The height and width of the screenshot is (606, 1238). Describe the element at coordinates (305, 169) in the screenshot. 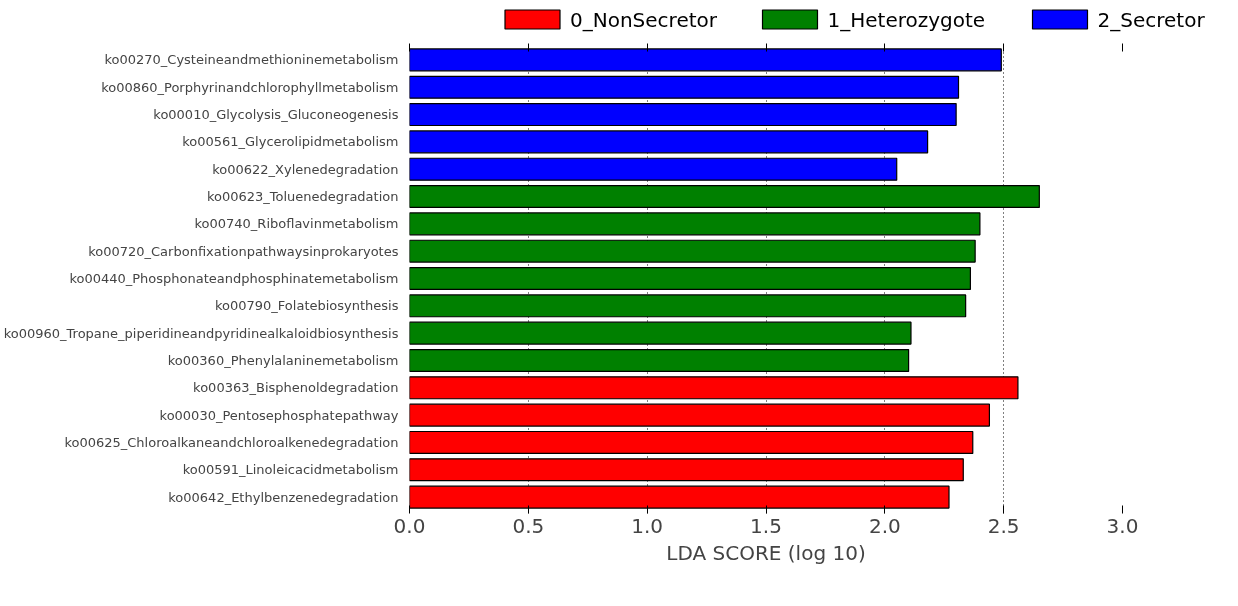

I see `y-tick-label: ko00622_Xylenedegradation` at that location.